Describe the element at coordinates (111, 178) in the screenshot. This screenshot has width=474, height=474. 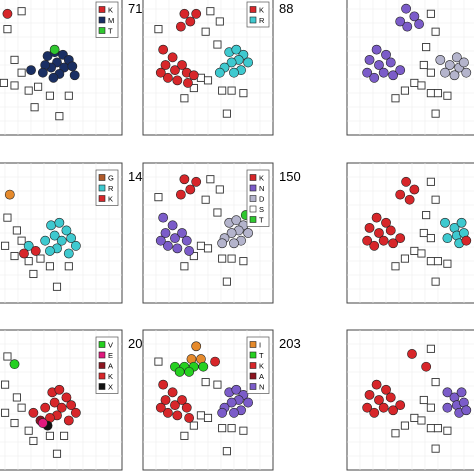
I see `legend-label: G` at that location.